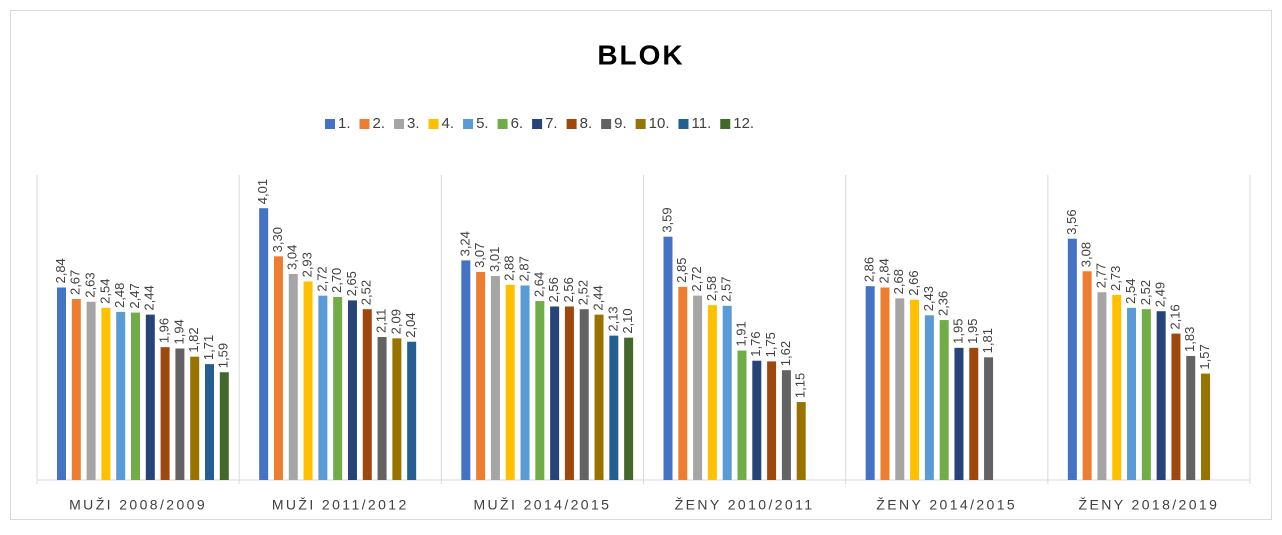 This screenshot has width=1282, height=535. I want to click on data-label: 1,91, so click(740, 333).